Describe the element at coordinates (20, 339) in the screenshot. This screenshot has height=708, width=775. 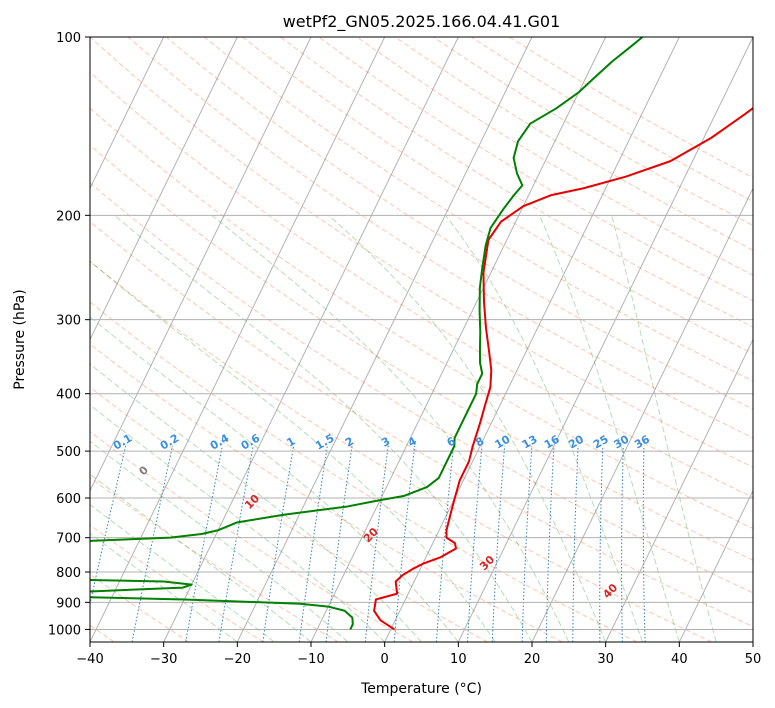
I see `y-axis-label: Pressure (hPa)` at that location.